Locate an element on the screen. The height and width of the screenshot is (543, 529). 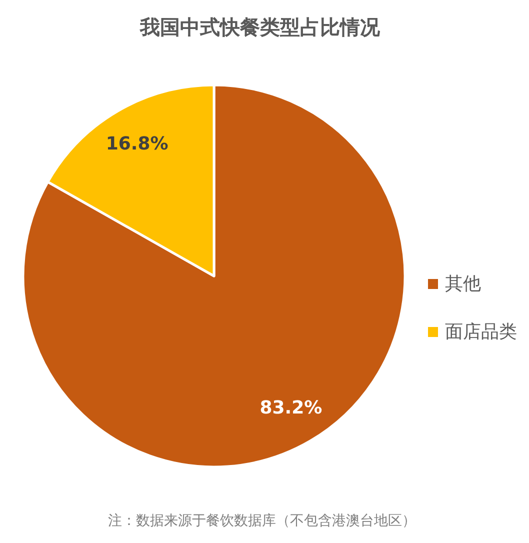
text: 注：数据来源于餐饮数据库（不包含港澳台地区） is located at coordinates (262, 521).